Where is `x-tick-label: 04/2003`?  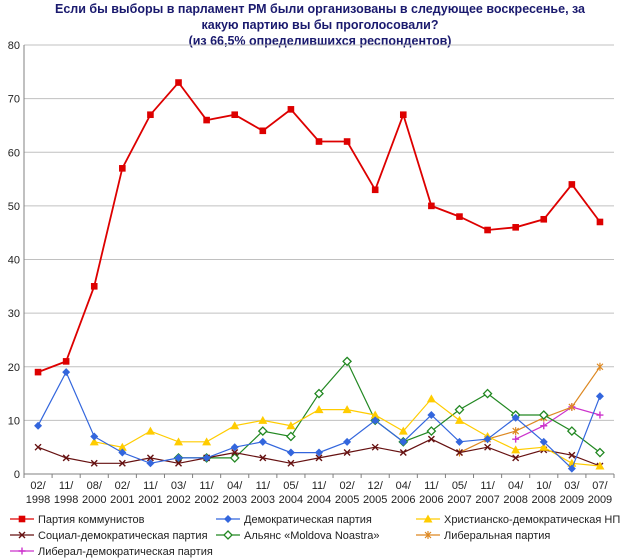
x-tick-label: 04/2003 is located at coordinates (234, 493).